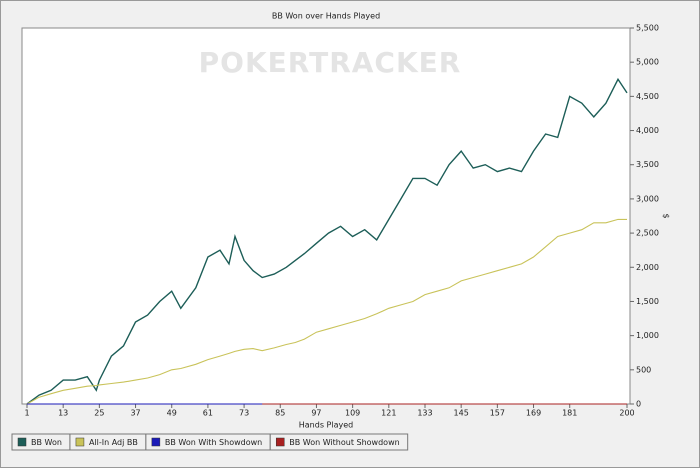 The width and height of the screenshot is (700, 468). I want to click on x-tick-label: 13, so click(63, 413).